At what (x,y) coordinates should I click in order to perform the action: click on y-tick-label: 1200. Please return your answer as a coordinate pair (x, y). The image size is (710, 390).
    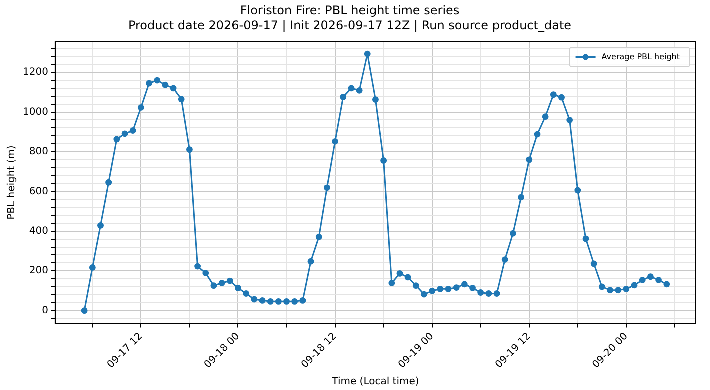
    Looking at the image, I should click on (35, 72).